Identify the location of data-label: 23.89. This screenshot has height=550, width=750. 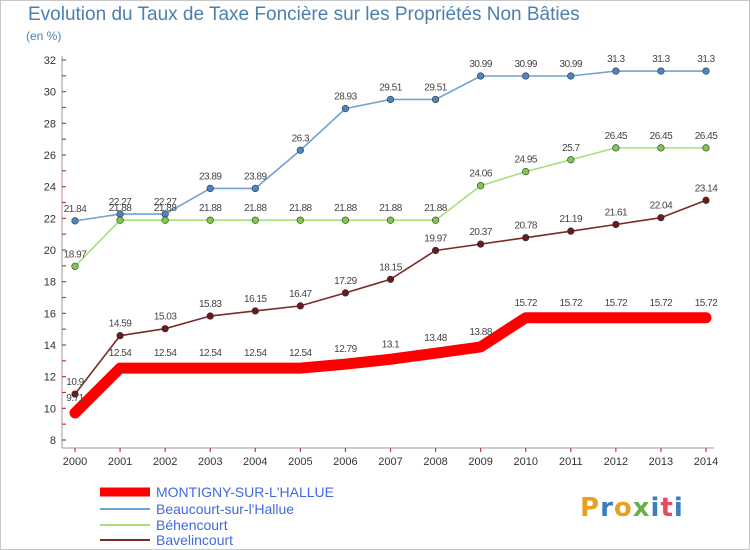
(210, 176).